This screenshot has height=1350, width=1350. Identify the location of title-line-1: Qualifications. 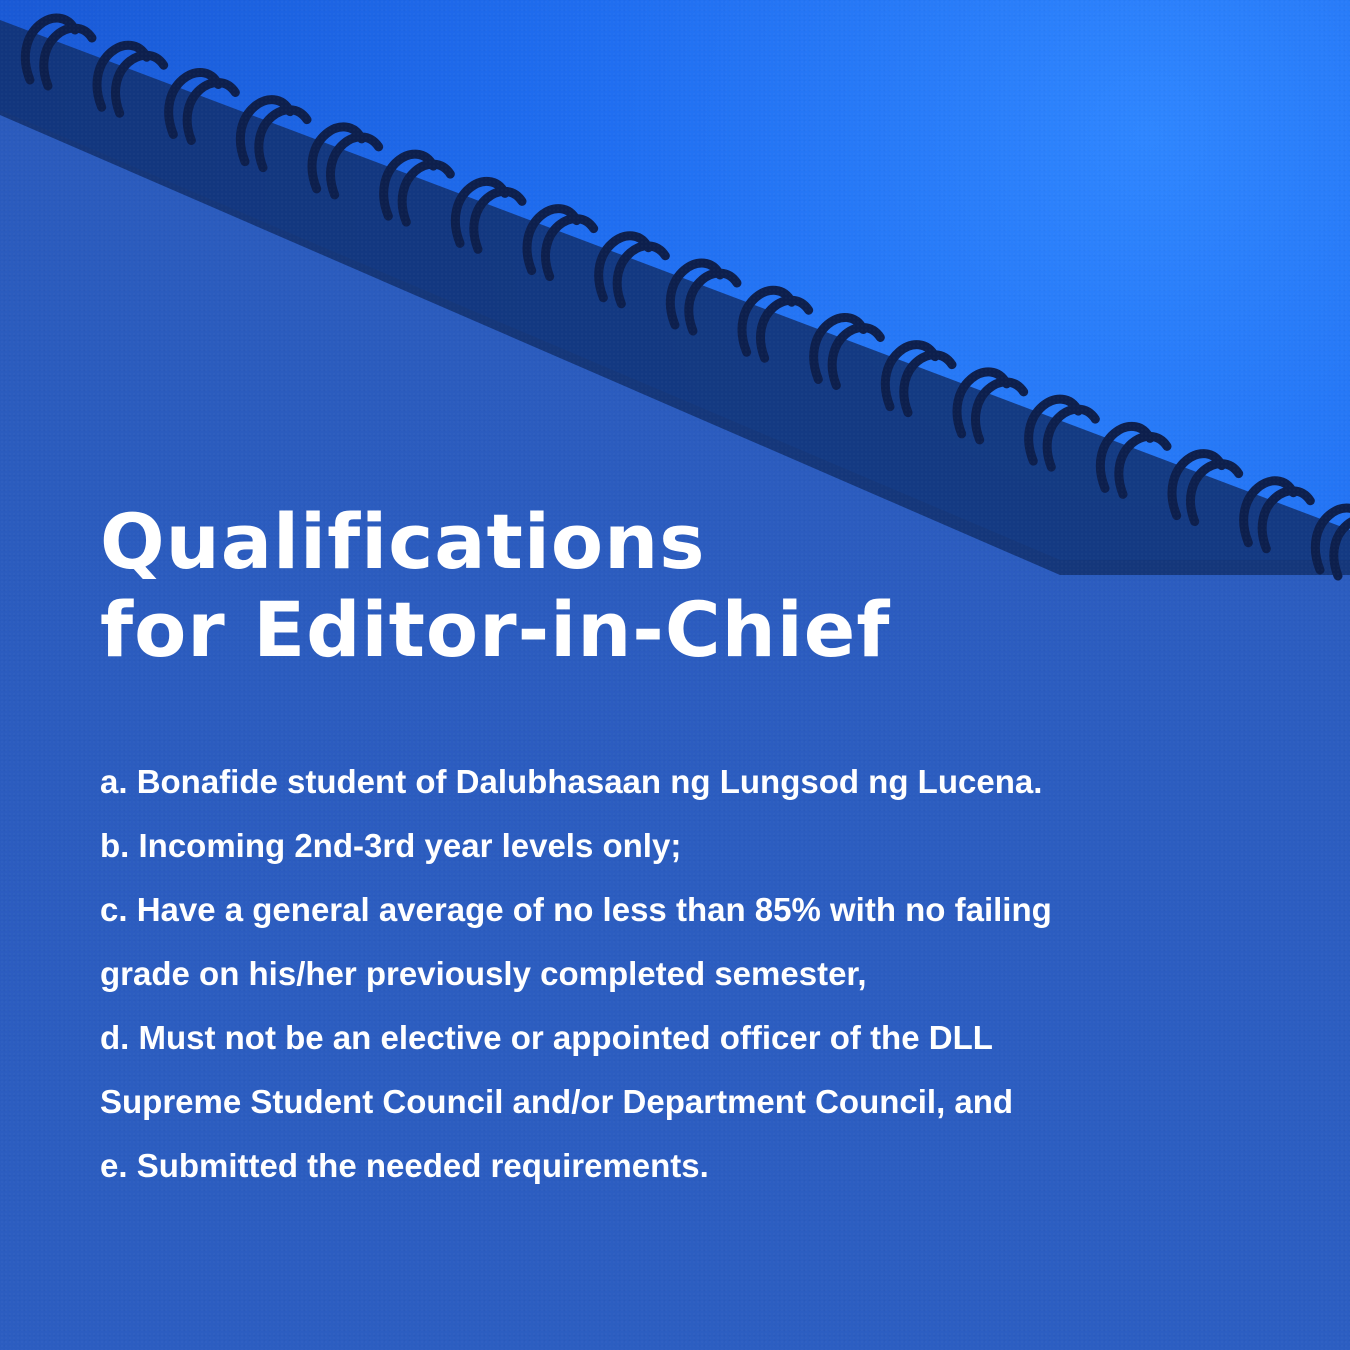
(403, 541).